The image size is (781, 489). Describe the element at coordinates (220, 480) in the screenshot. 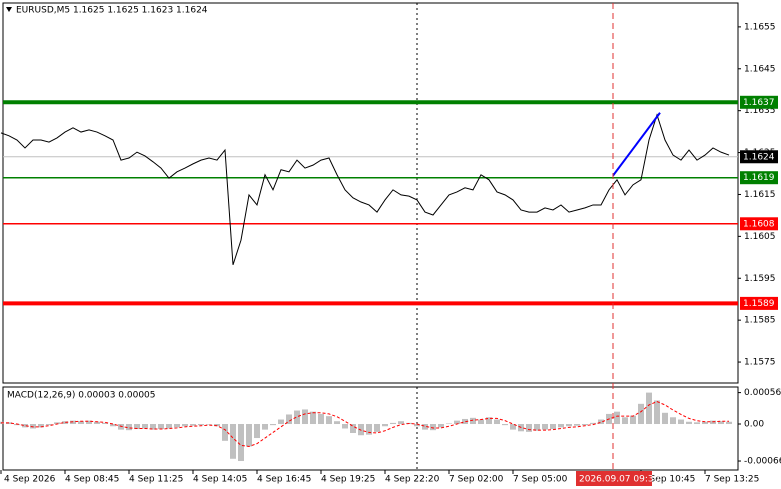

I see `x-tick-label: 4 Sep 14:05` at that location.